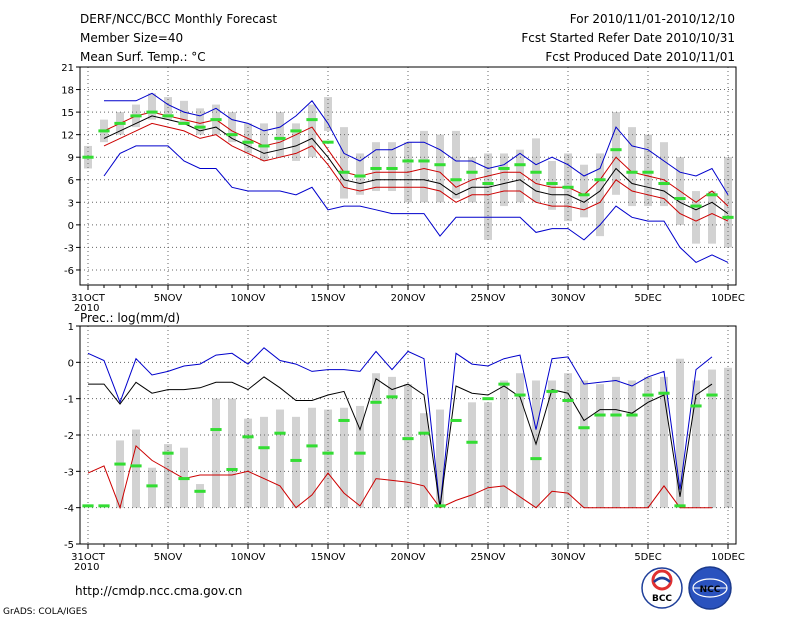  Describe the element at coordinates (168, 298) in the screenshot. I see `temp-xtick-label-1: 5NOV` at that location.